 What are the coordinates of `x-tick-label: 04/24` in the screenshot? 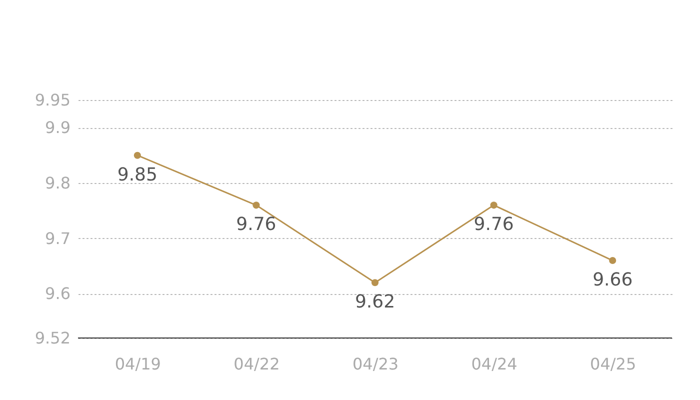 It's located at (494, 364).